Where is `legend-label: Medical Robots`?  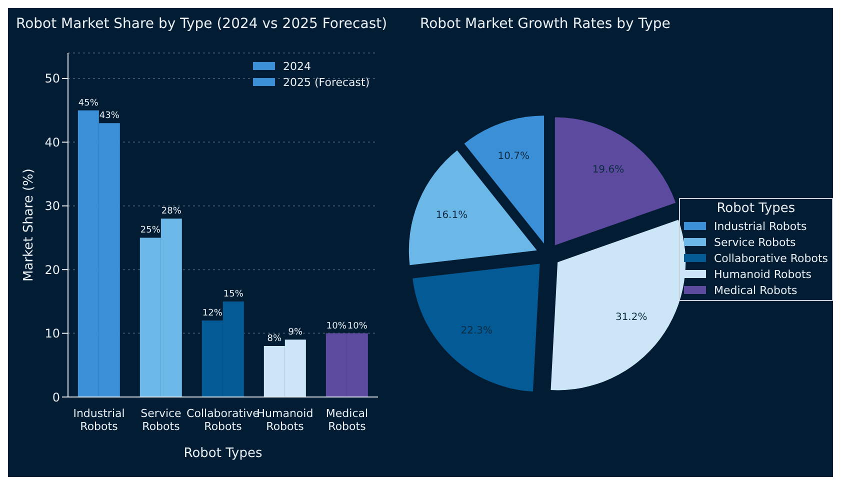
legend-label: Medical Robots is located at coordinates (756, 290).